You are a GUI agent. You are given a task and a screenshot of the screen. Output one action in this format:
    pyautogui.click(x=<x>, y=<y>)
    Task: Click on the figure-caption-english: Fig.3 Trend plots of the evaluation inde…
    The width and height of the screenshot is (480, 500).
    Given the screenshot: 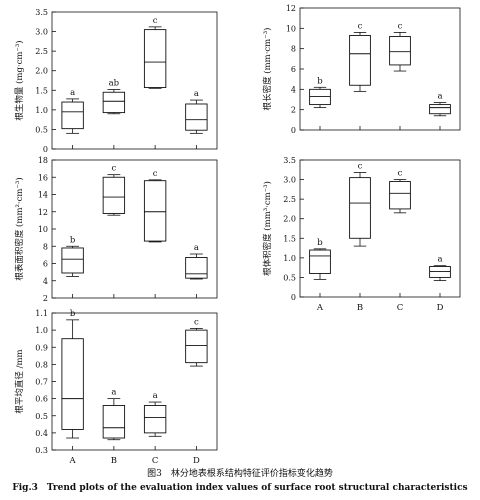 What is the action you would take?
    pyautogui.click(x=240, y=488)
    